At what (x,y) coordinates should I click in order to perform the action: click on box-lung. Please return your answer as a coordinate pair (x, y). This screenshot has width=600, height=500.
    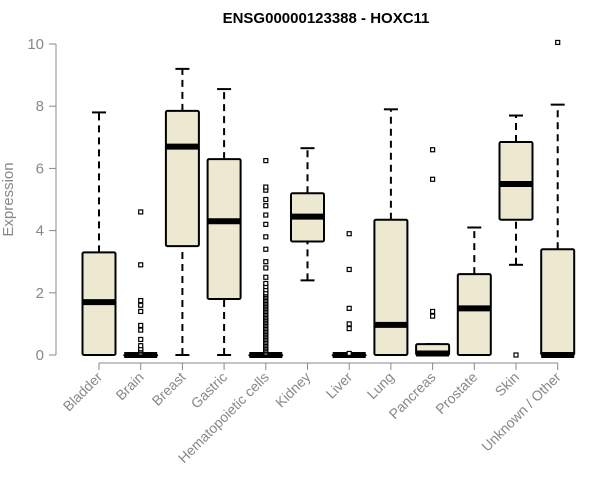
    Looking at the image, I should click on (391, 232).